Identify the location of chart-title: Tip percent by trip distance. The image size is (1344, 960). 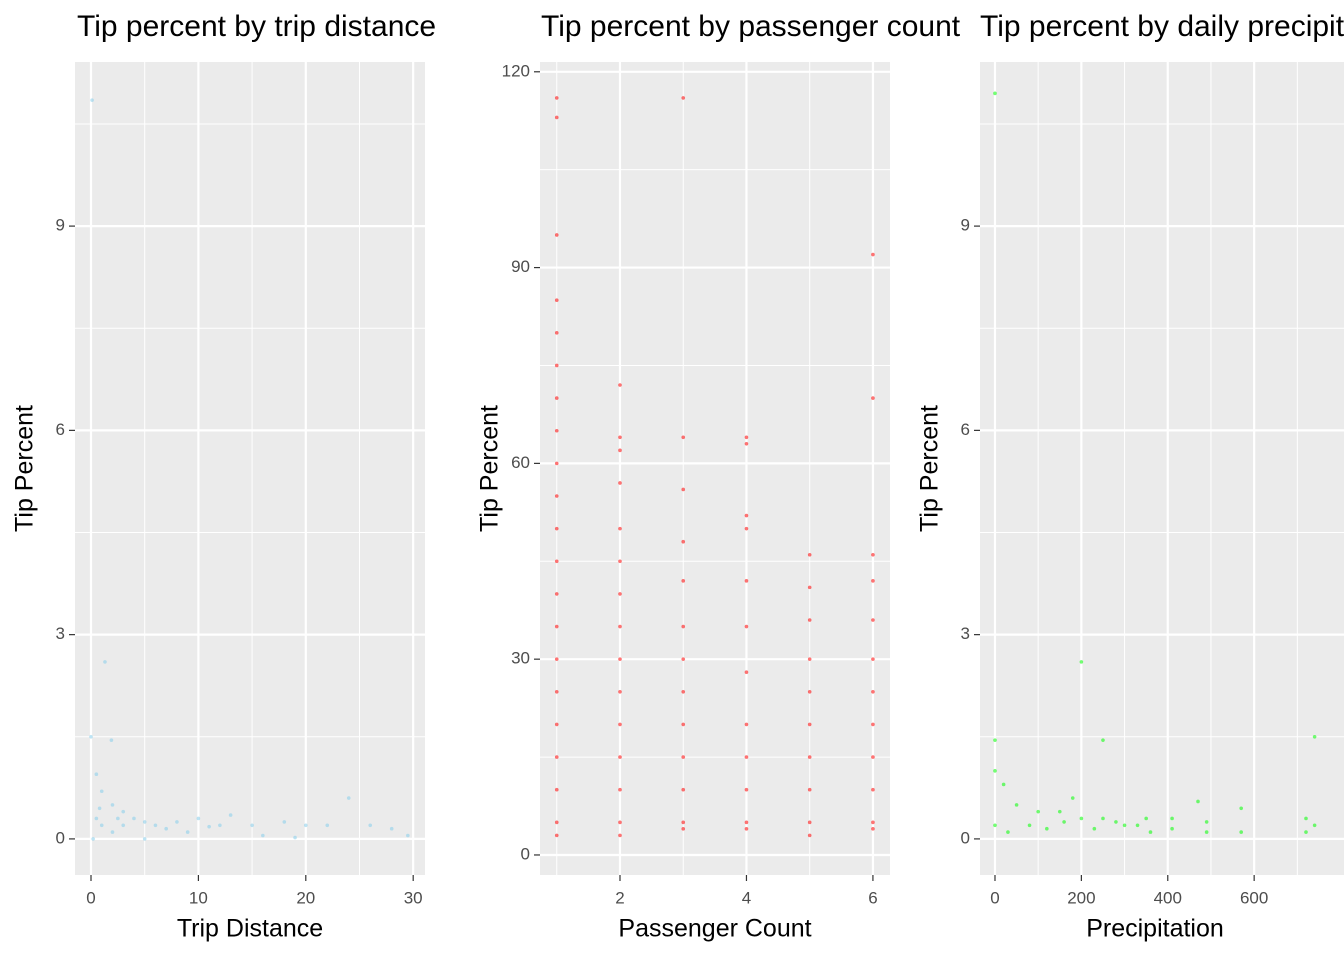
(256, 26).